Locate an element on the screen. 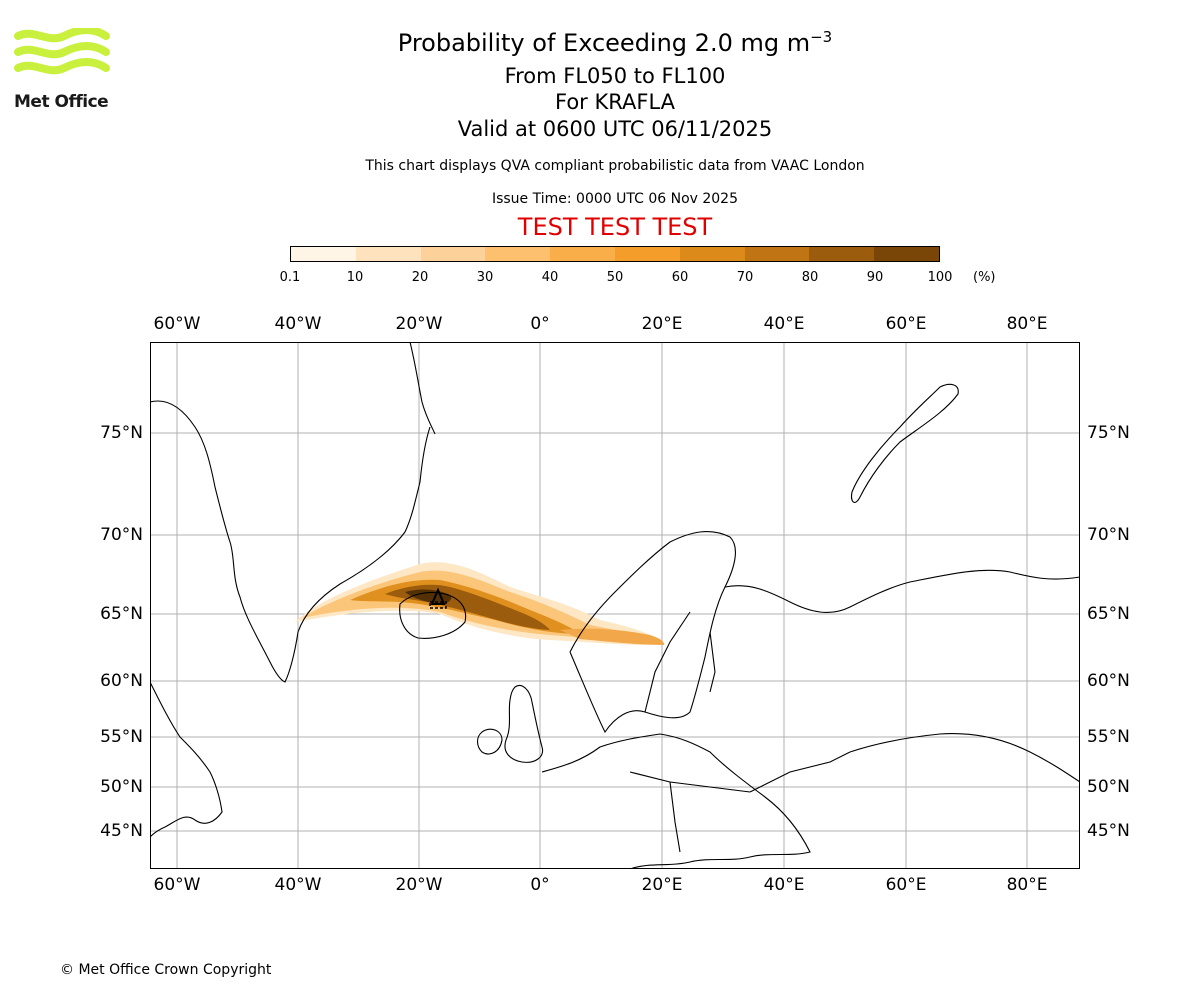 This screenshot has width=1200, height=1000. test-banner: TEST TEST TEST is located at coordinates (615, 227).